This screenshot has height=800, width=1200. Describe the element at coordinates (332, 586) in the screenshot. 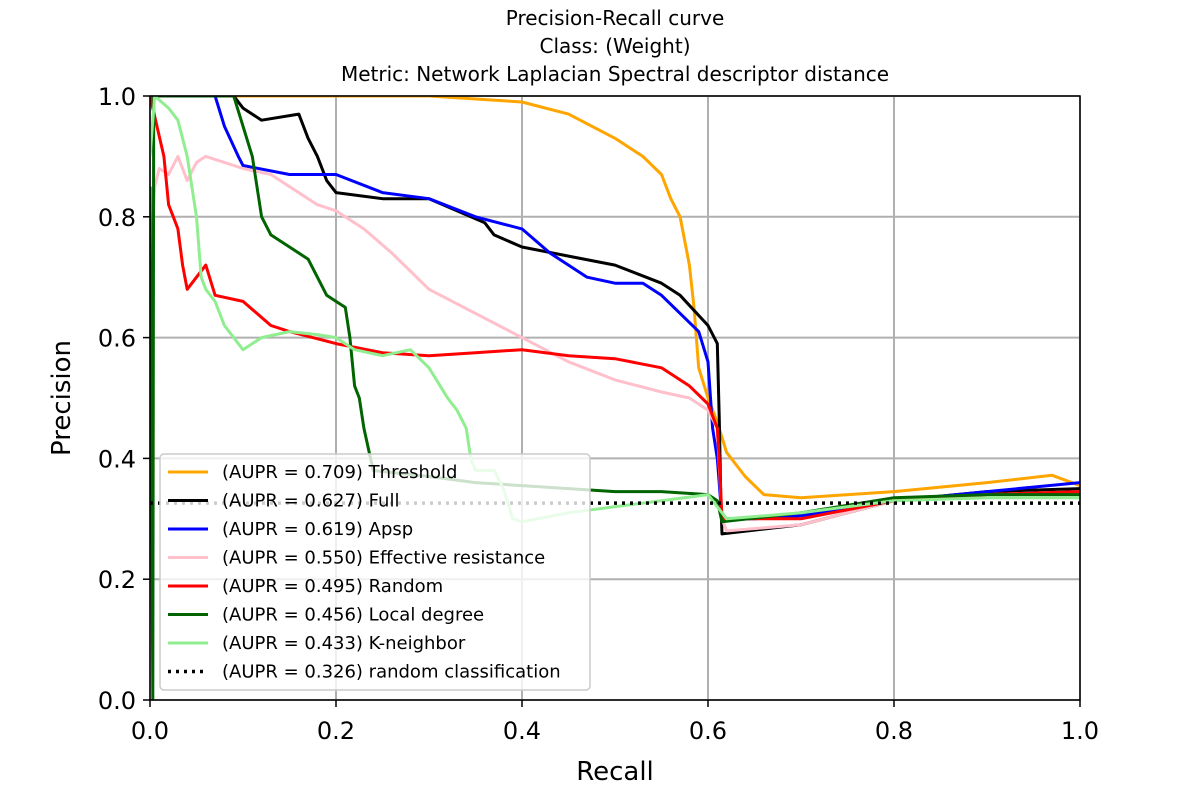

I see `legend-label: (AUPR = 0.495) Random` at that location.